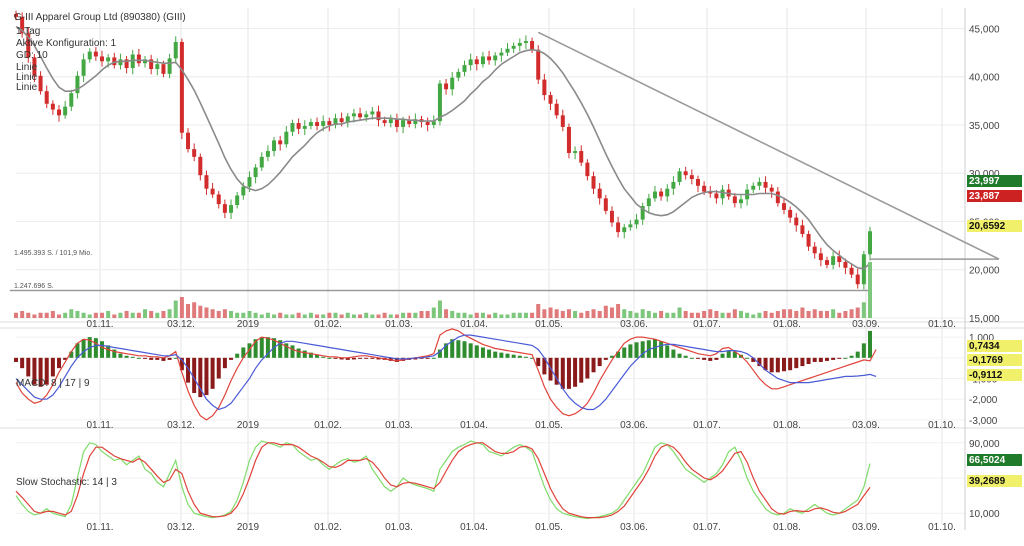 This screenshot has width=1024, height=546. What do you see at coordinates (984, 346) in the screenshot?
I see `macd-badge-text: 0,7434` at bounding box center [984, 346].